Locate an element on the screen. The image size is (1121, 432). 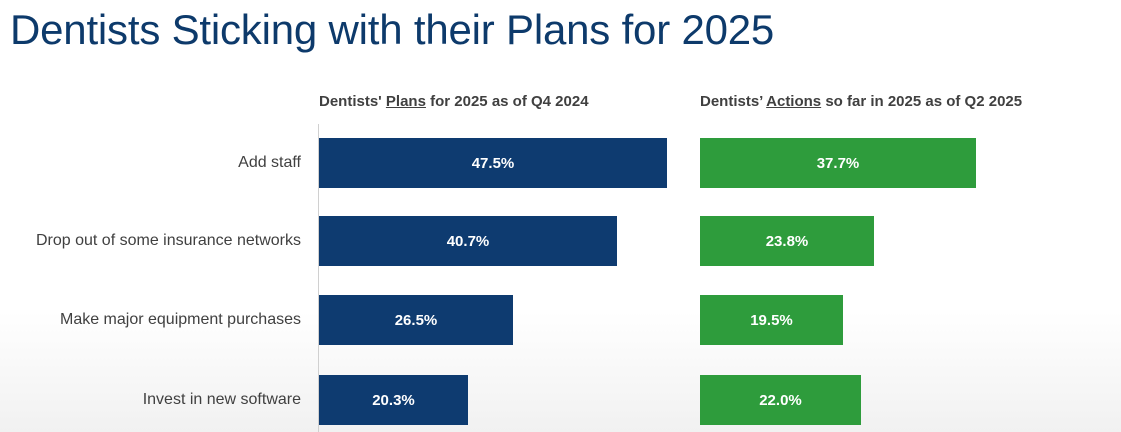
actions-heading-suffix: so far in 2025 as of Q2 2025 is located at coordinates (922, 101).